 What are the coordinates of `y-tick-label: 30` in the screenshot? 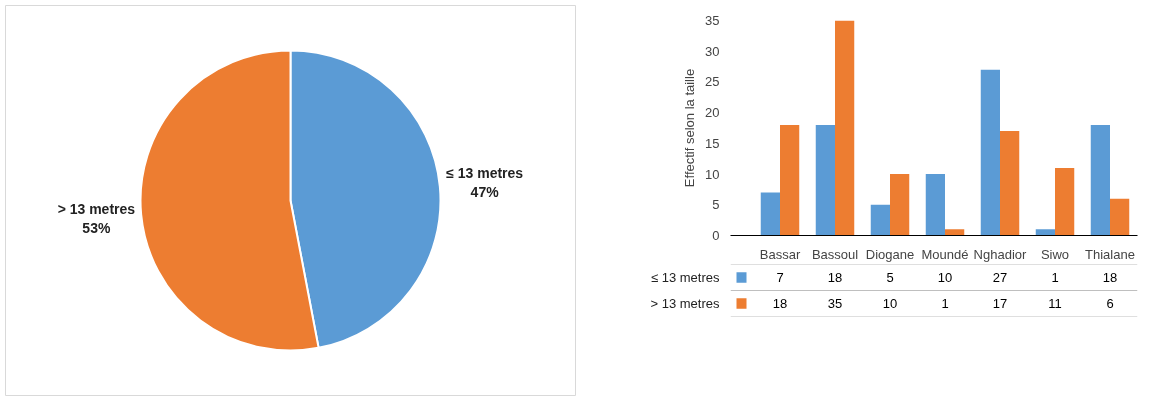 It's located at (712, 51).